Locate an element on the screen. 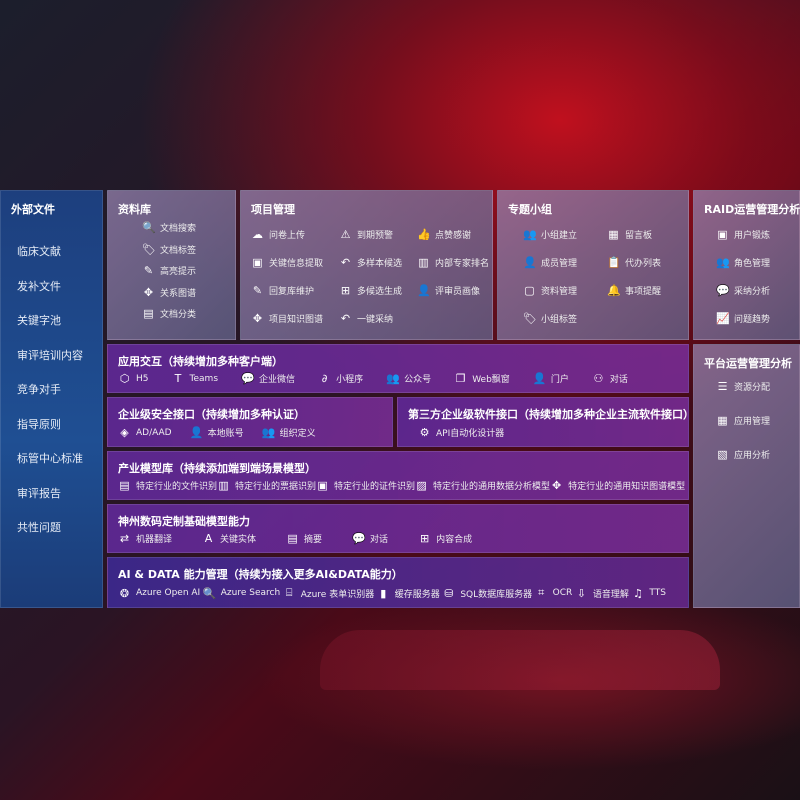 The image size is (800, 800). item-person: 👤 评审员画像 is located at coordinates (457, 290).